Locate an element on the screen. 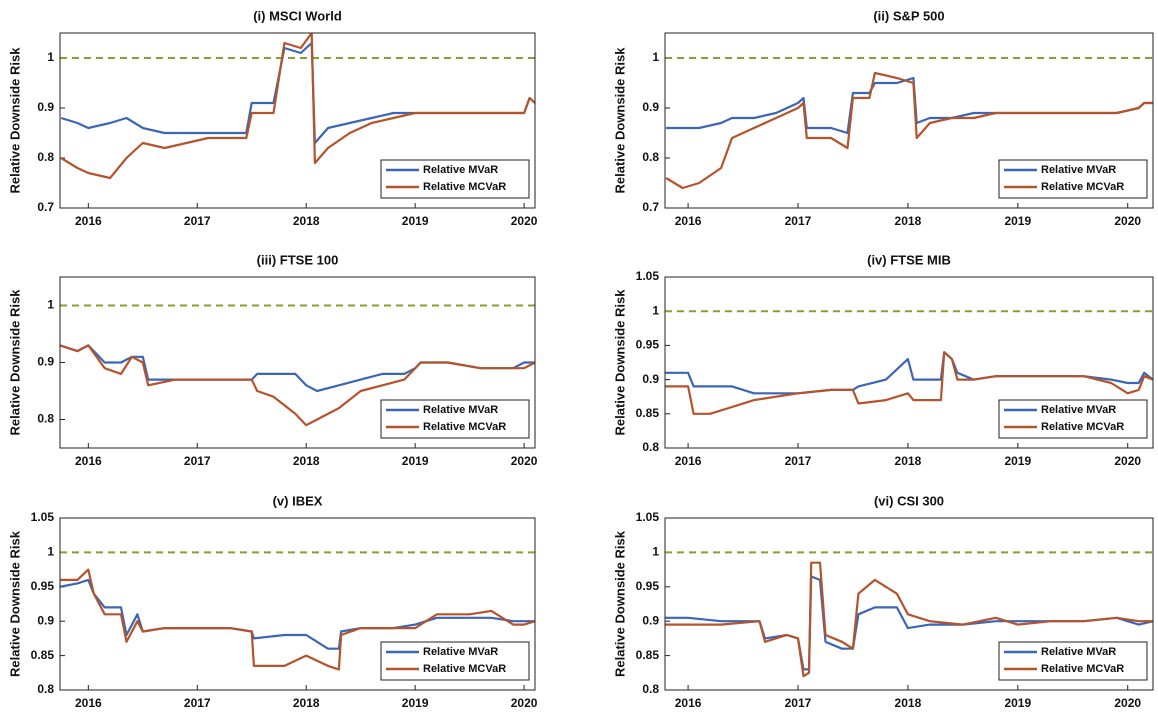 Image resolution: width=1158 pixels, height=712 pixels. chart-title: (v) IBEX is located at coordinates (298, 500).